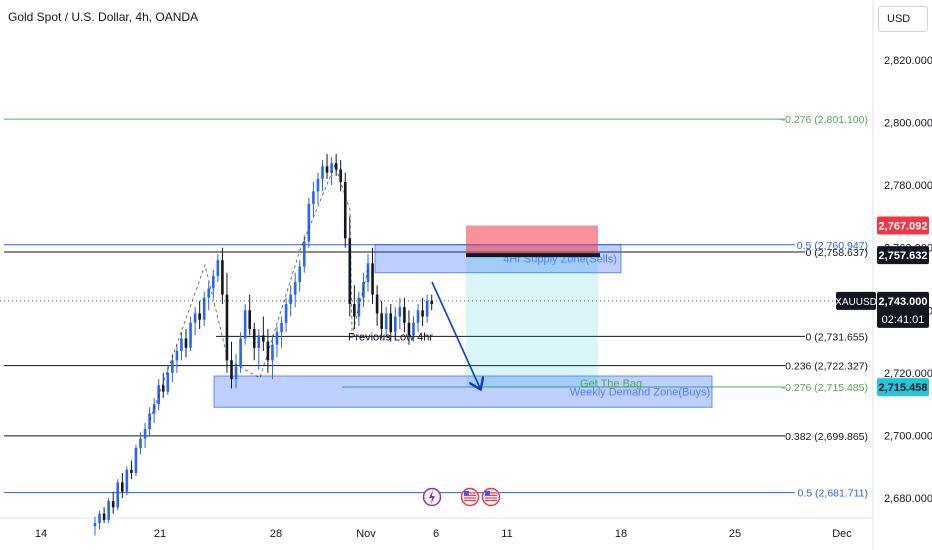  I want to click on x-tick-label: 21, so click(160, 534).